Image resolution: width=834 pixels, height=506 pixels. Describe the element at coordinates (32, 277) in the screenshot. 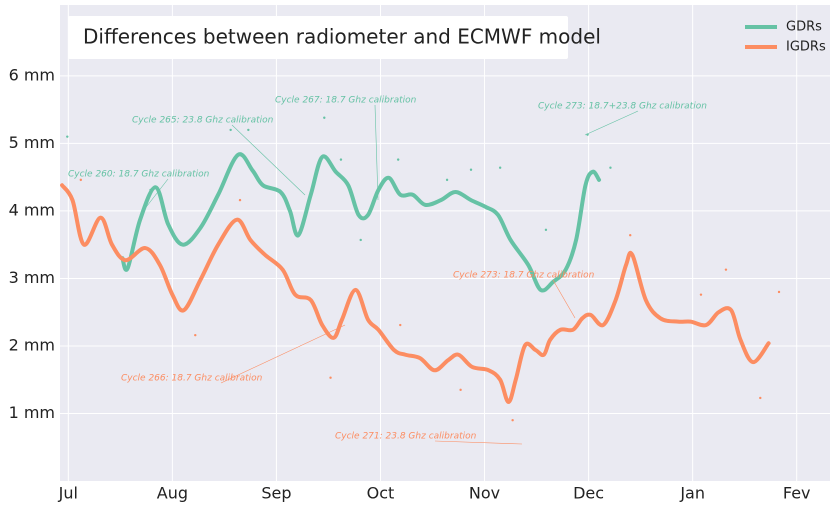

I see `y-tick-label: 3 mm` at that location.